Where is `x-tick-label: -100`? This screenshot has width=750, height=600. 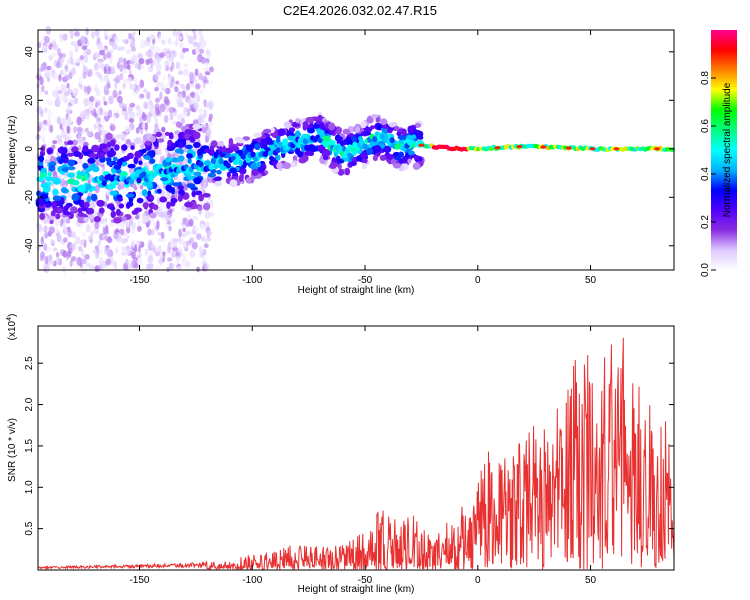
x-tick-label: -100 is located at coordinates (252, 580).